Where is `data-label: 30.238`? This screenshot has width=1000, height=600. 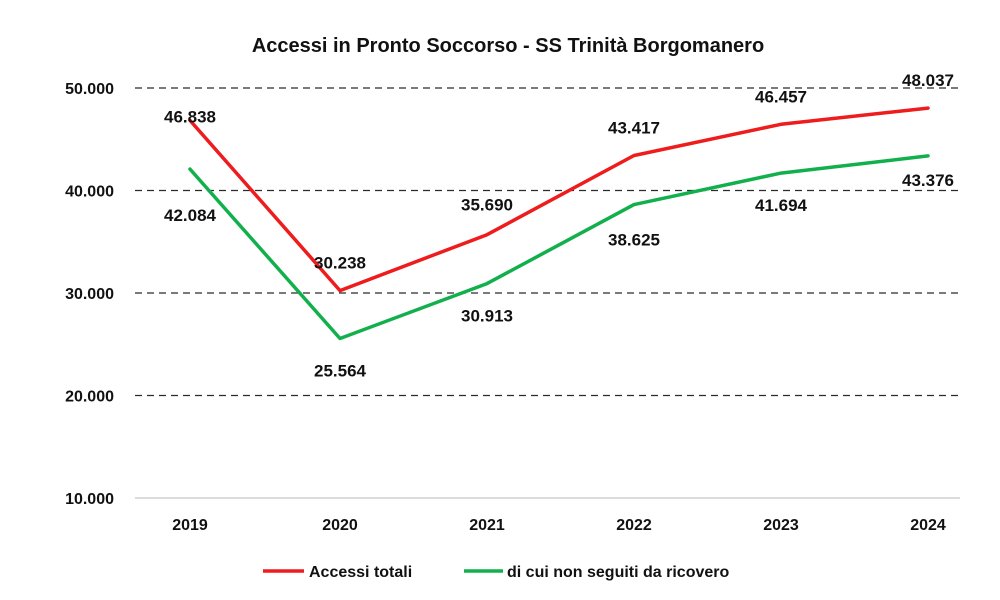 data-label: 30.238 is located at coordinates (340, 263).